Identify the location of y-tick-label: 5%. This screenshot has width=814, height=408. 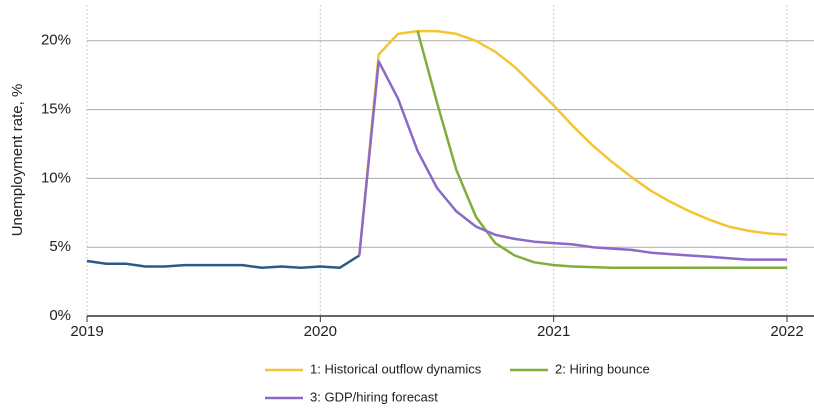
(60, 246).